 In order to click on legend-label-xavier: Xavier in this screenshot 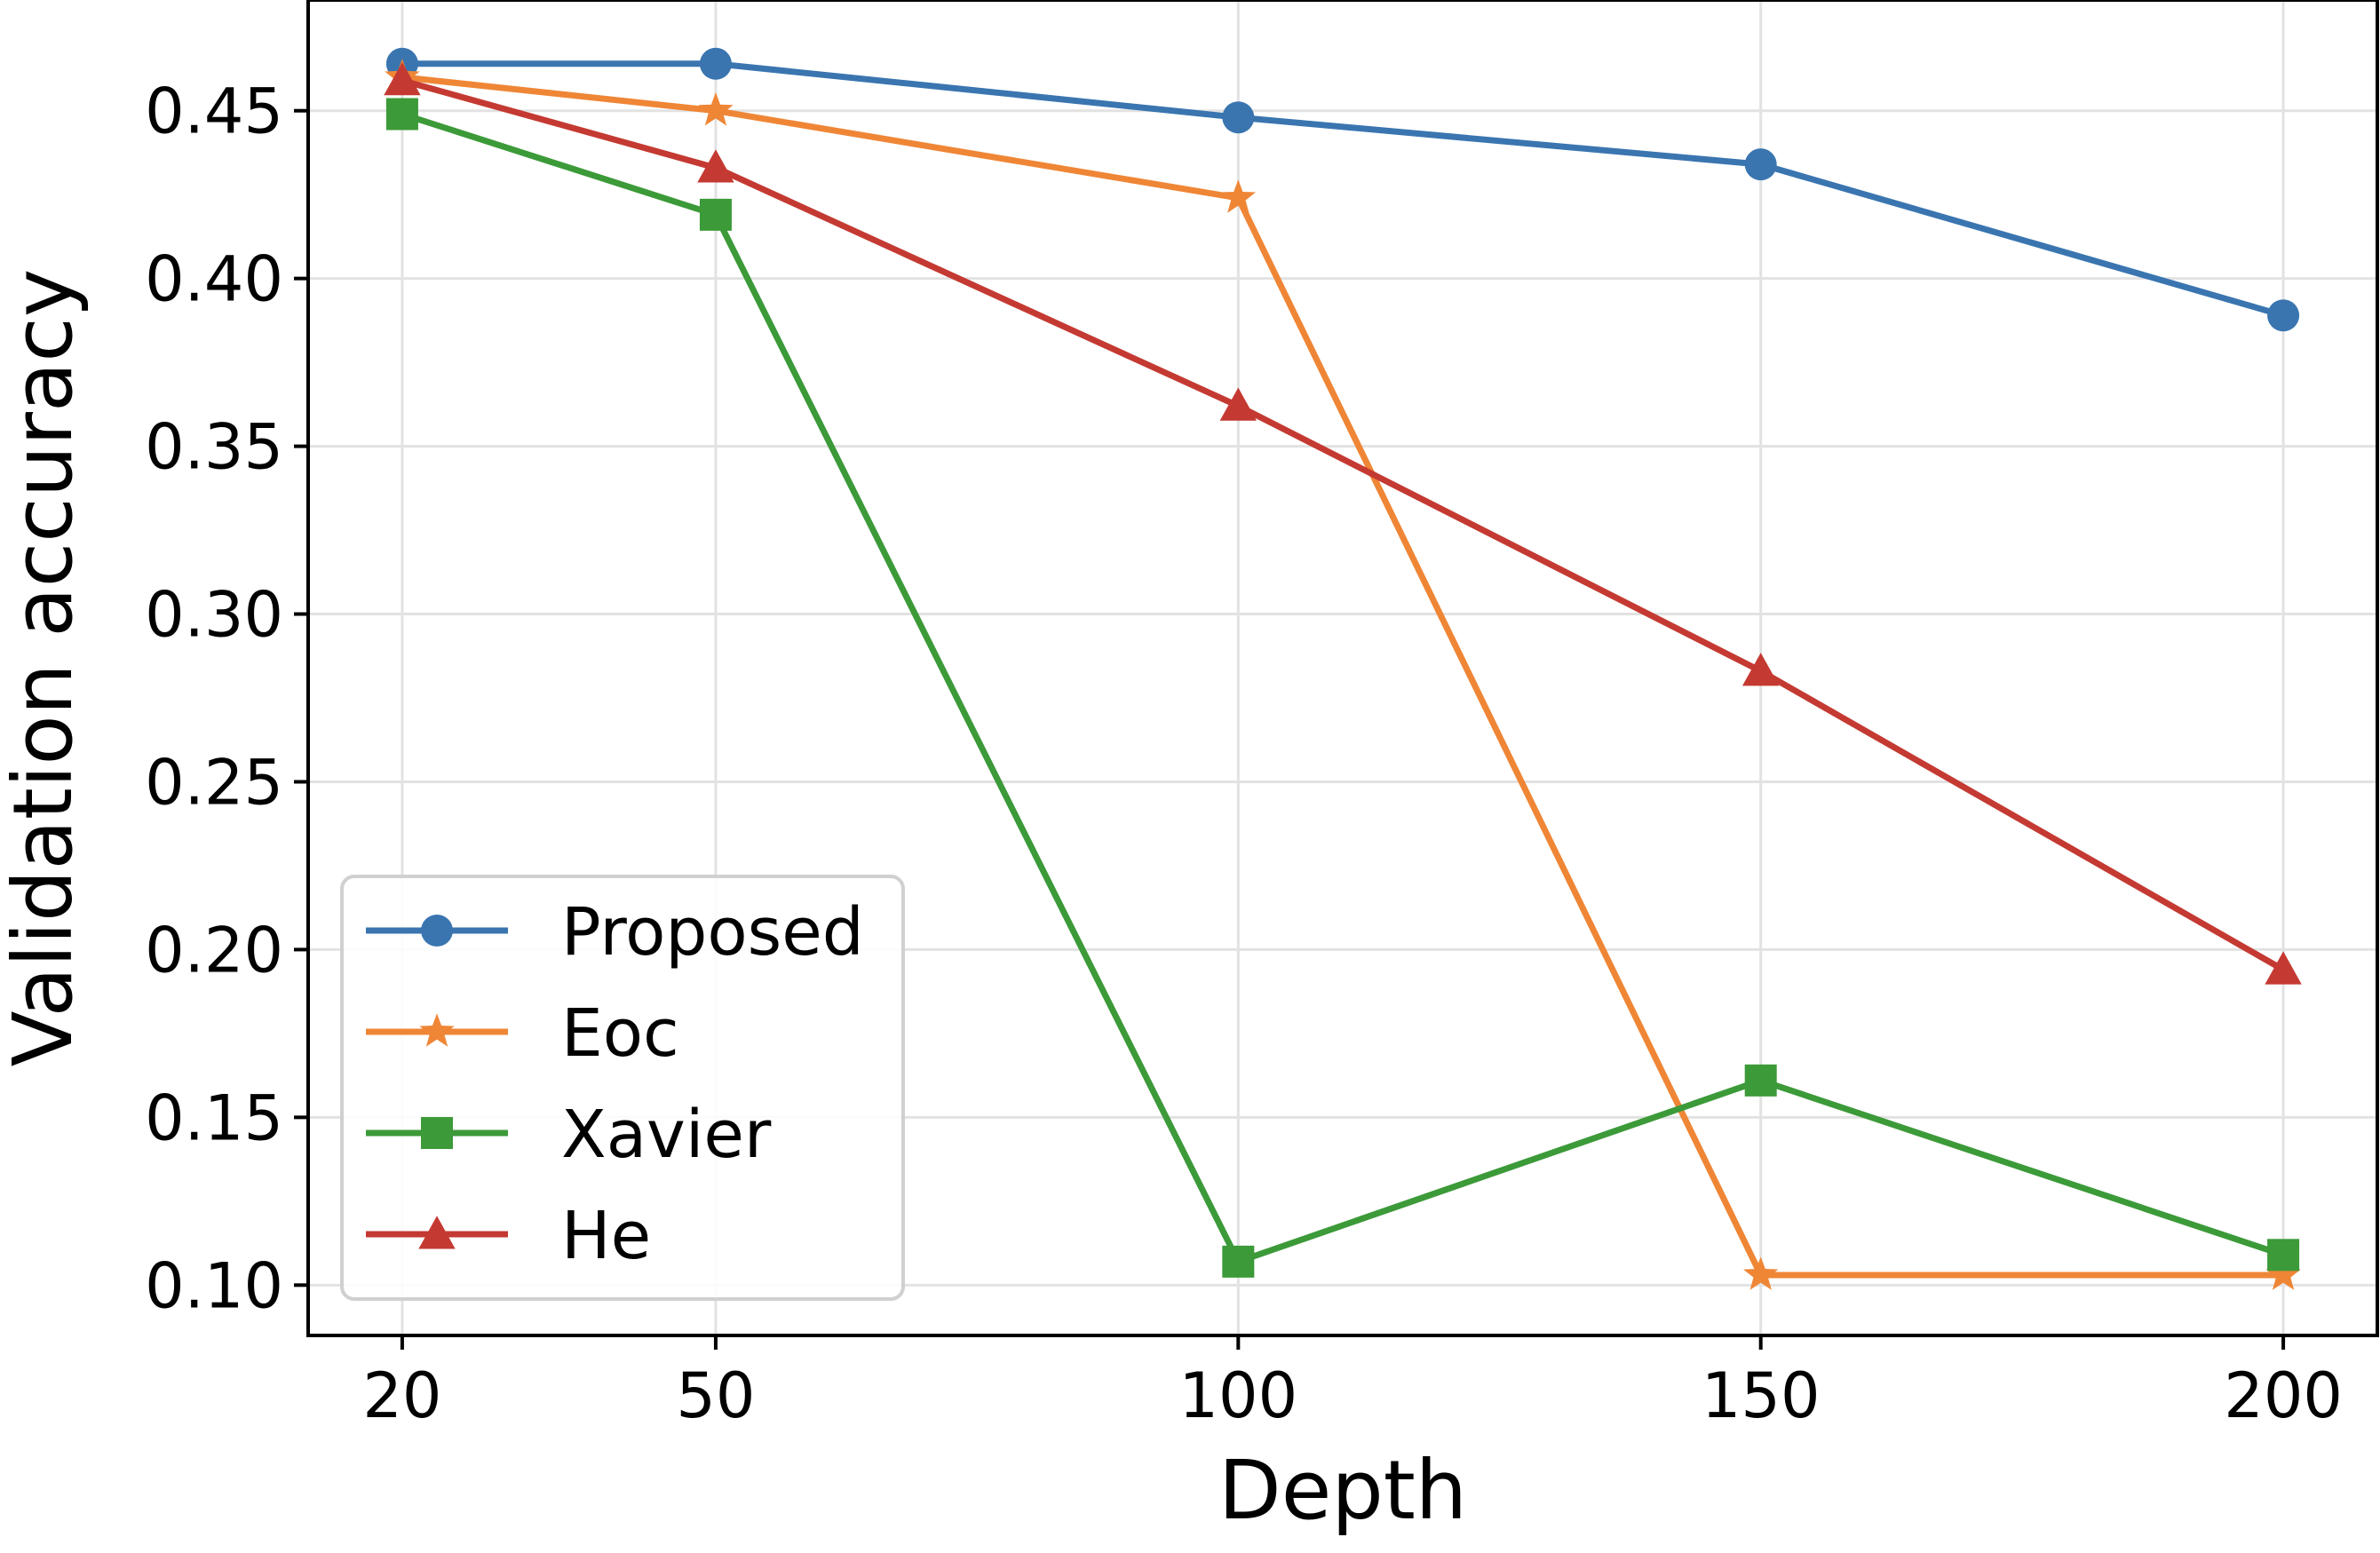, I will do `click(666, 1135)`.